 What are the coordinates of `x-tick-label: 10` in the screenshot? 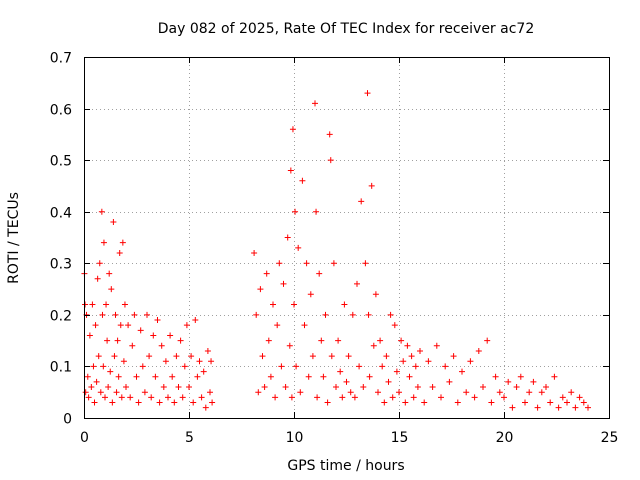 It's located at (295, 438).